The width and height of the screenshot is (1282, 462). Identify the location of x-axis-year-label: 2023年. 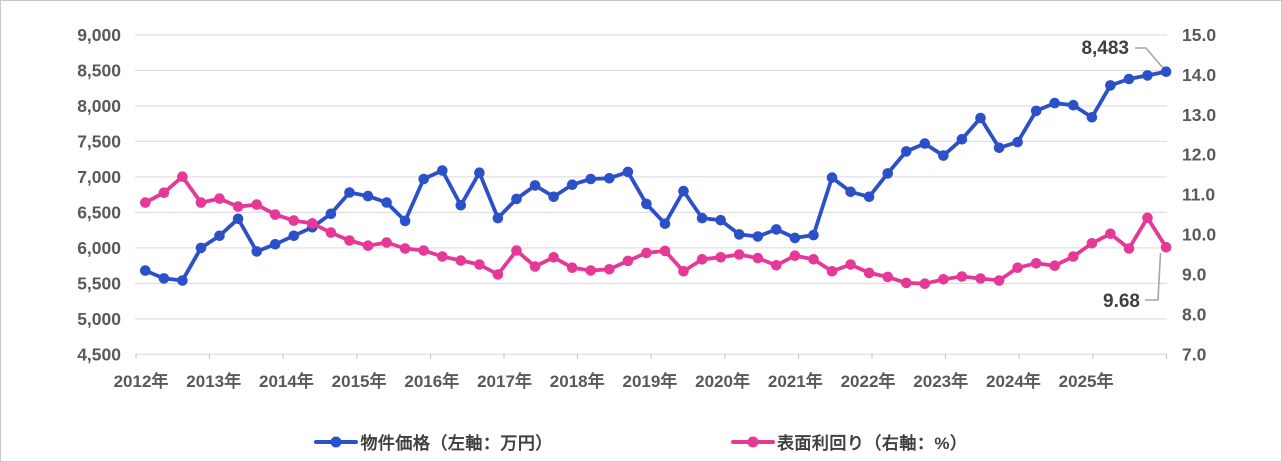
(940, 381).